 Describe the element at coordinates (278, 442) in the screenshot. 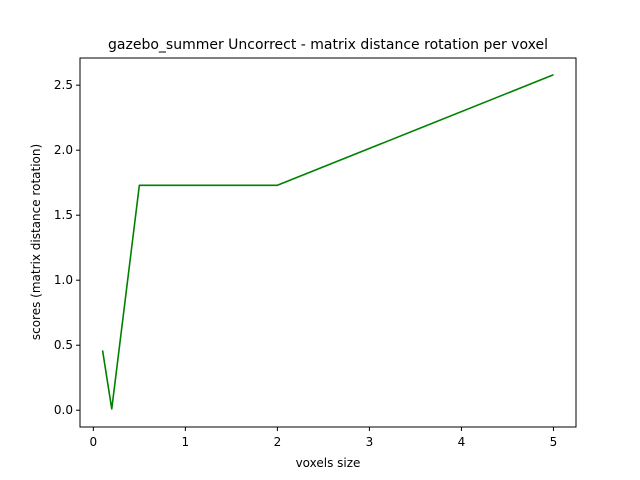

I see `x-tick-label: 2` at that location.